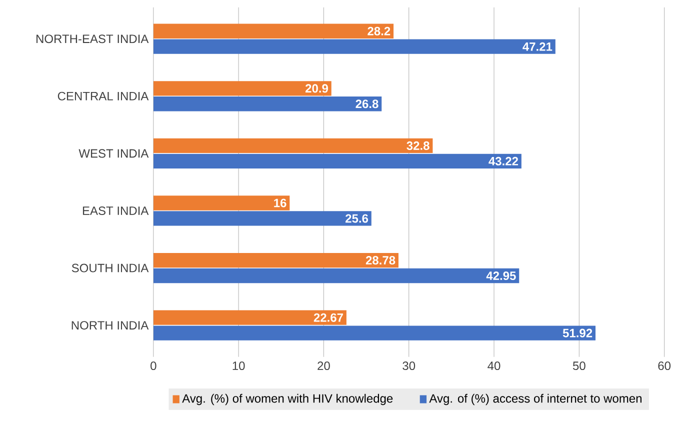 The height and width of the screenshot is (434, 691). What do you see at coordinates (379, 31) in the screenshot?
I see `data-label: 28.2` at bounding box center [379, 31].